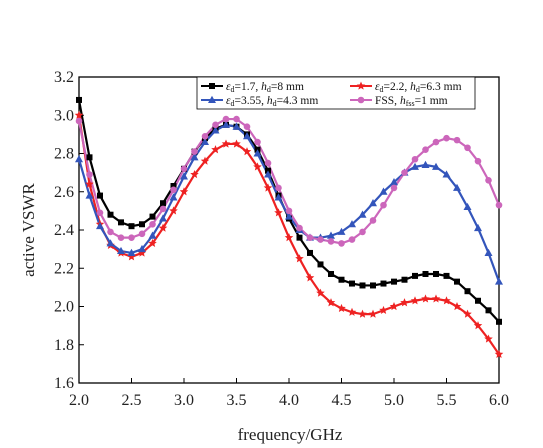  I want to click on x-tick-label: 2.0, so click(79, 400).